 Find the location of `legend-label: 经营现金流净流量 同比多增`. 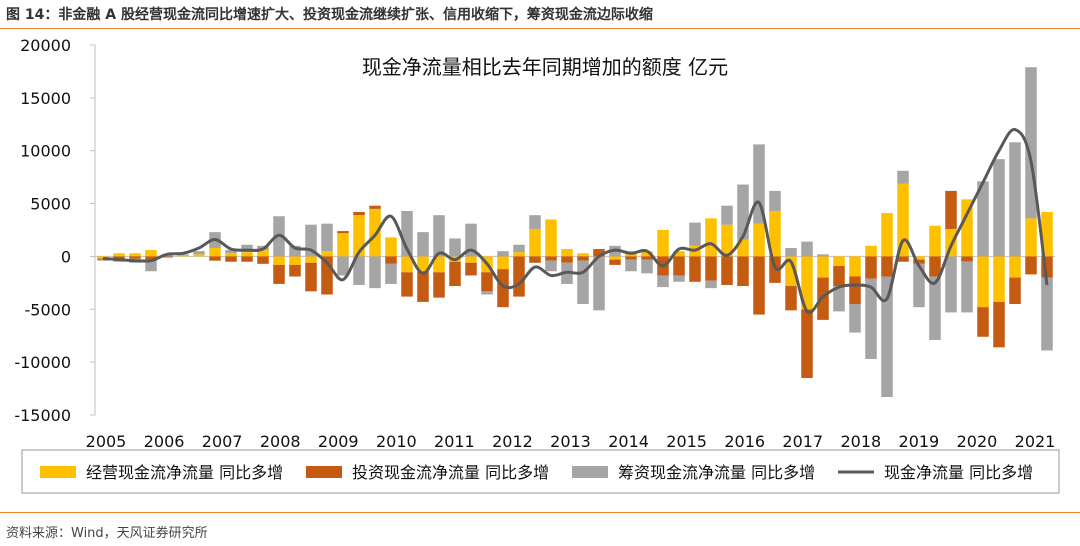

legend-label: 经营现金流净流量 同比多增 is located at coordinates (184, 472).